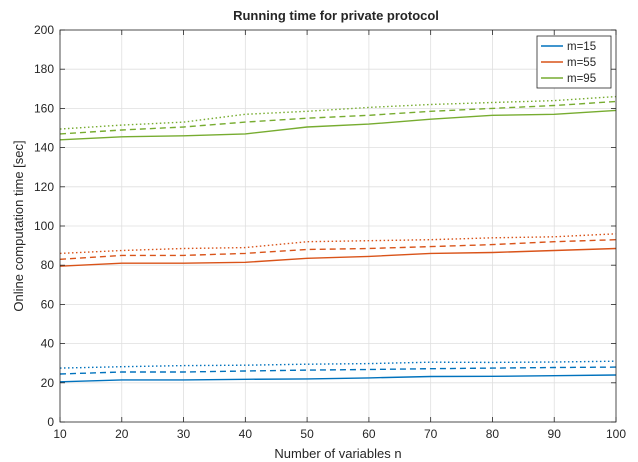  Describe the element at coordinates (307, 434) in the screenshot. I see `x-tick-label: 50` at that location.